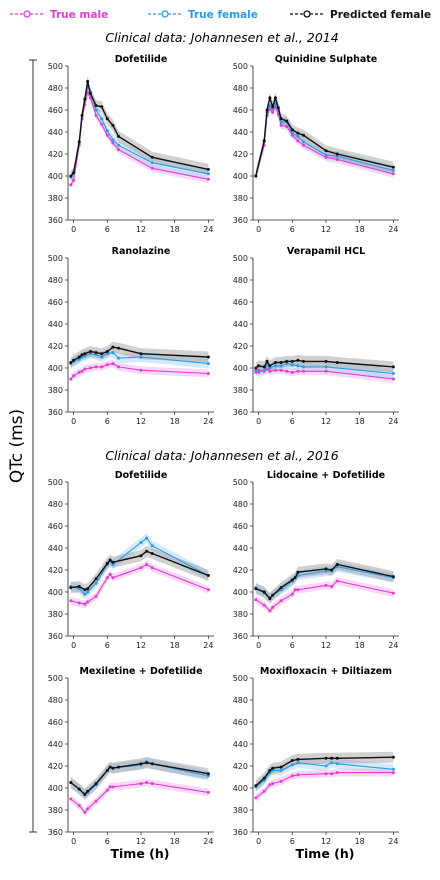 Image resolution: width=440 pixels, height=880 pixels. I want to click on series-line-true-female, so click(324, 139).